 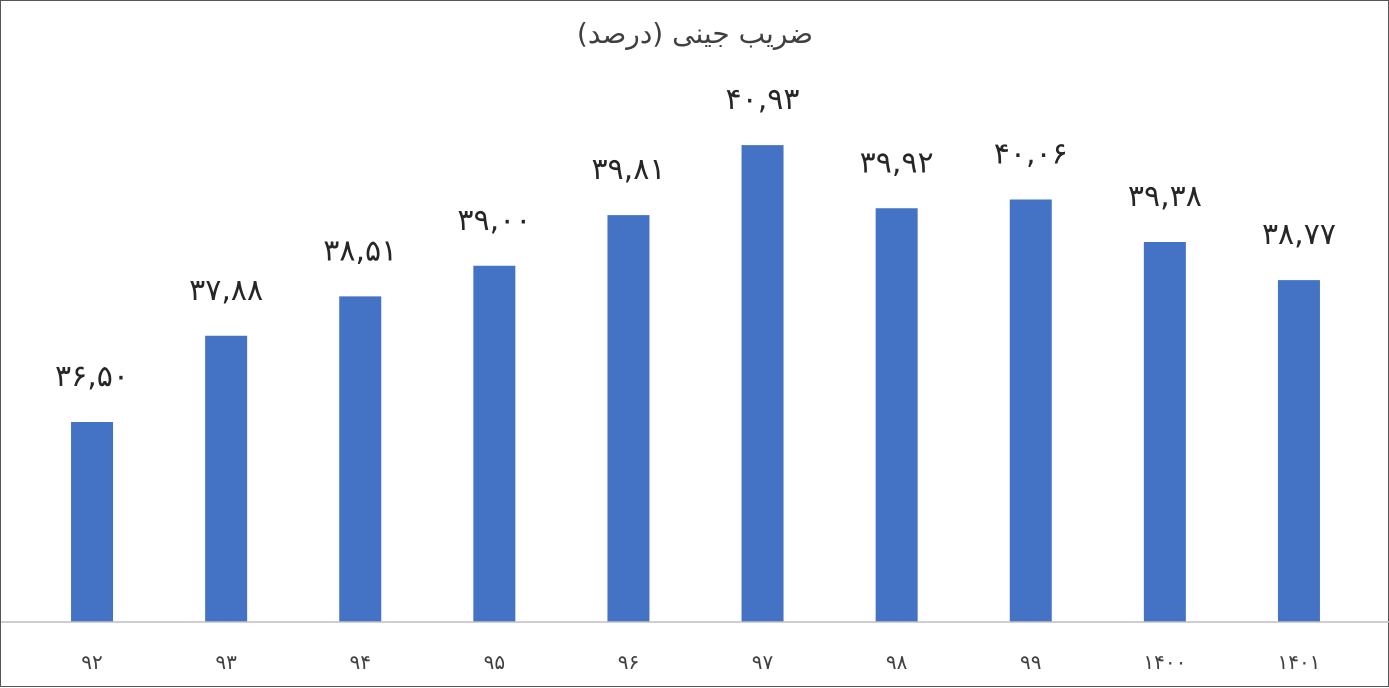 I want to click on chart-title: ضریب جینی (درصد), so click(x=695, y=33).